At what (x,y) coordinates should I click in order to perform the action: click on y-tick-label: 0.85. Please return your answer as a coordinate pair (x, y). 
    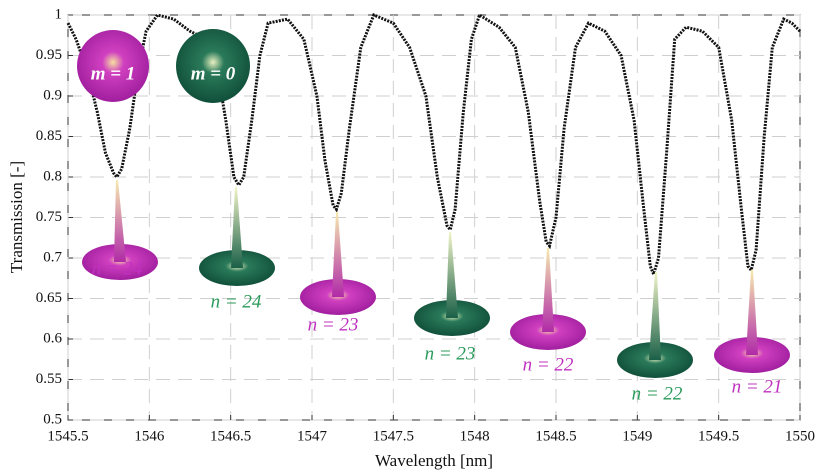
    Looking at the image, I should click on (49, 136).